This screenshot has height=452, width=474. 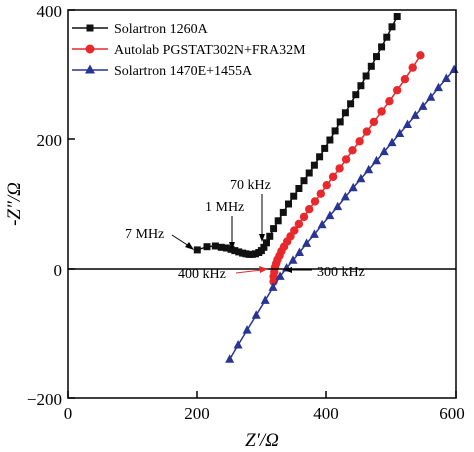 What do you see at coordinates (44, 399) in the screenshot?
I see `y-tick-label: −200` at bounding box center [44, 399].